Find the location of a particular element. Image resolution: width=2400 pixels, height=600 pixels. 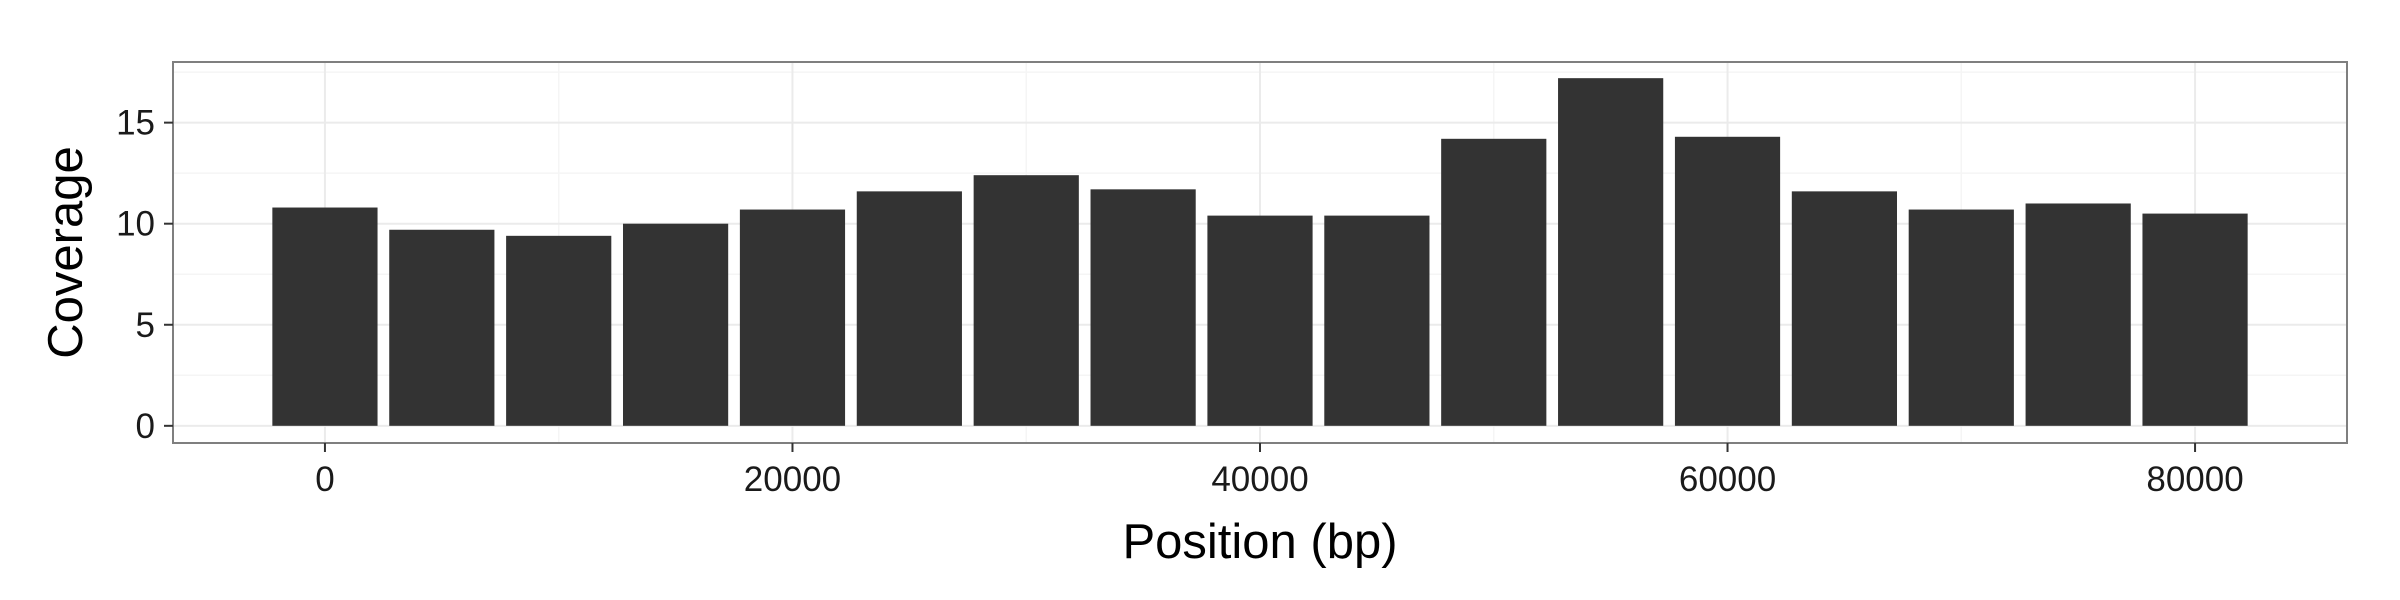

y-tick-label: 0 is located at coordinates (145, 426).